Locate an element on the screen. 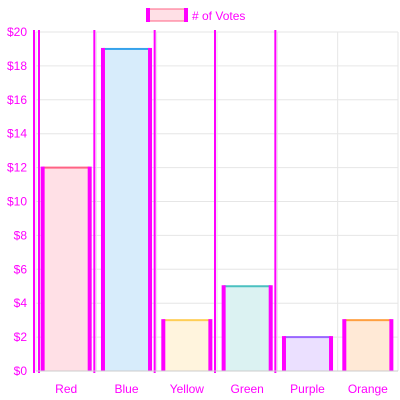 Image resolution: width=400 pixels, height=400 pixels. x-axis: Red Blue Yellow Green Purple Orange is located at coordinates (217, 383).